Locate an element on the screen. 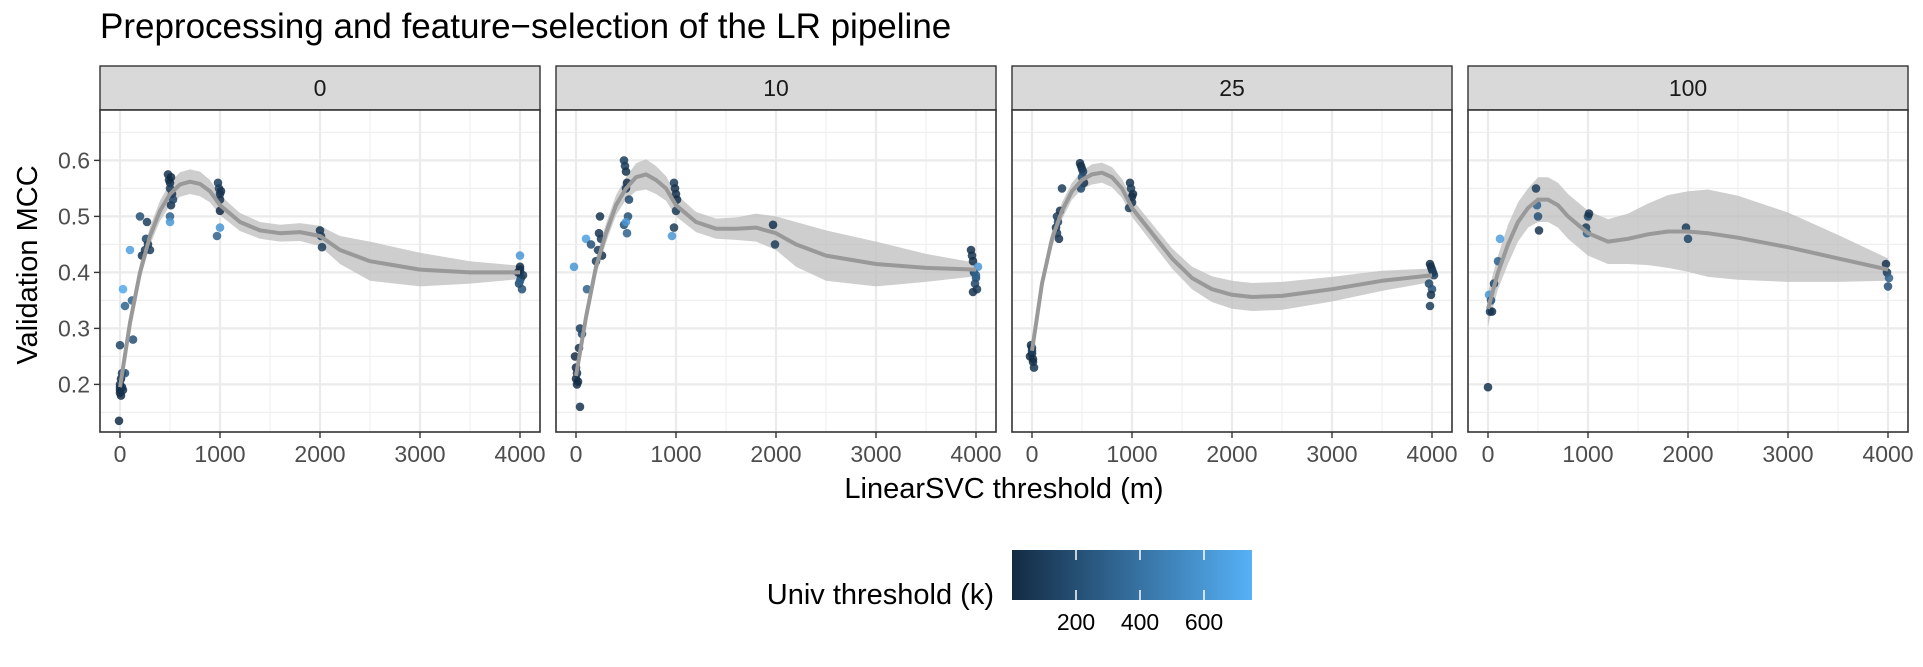 The width and height of the screenshot is (1923, 667). facet-strip-label: 25 is located at coordinates (1232, 88).